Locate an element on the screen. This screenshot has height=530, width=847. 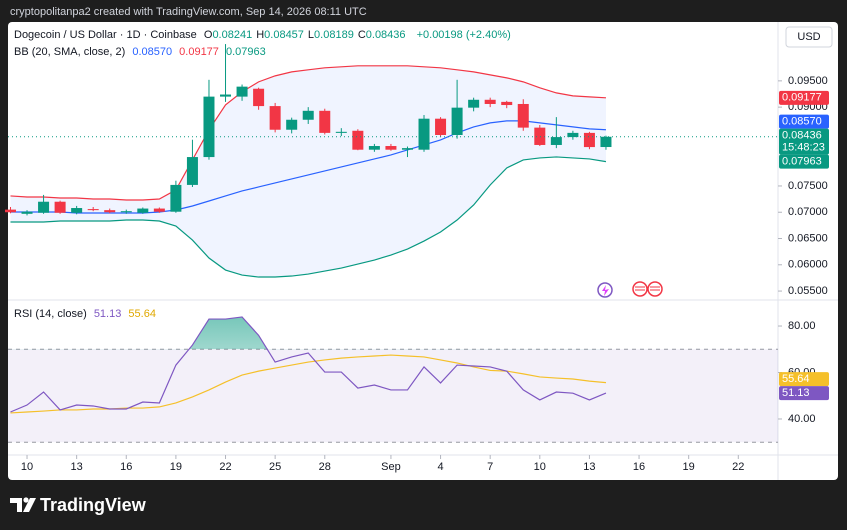
rsi-ma-readout: 55.64 is located at coordinates (142, 314).